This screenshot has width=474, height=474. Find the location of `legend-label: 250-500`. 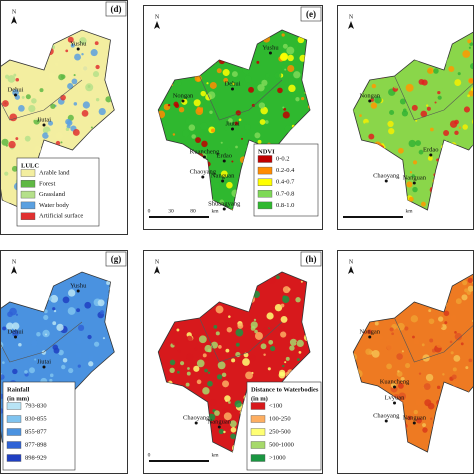

legend-label: 250-500 is located at coordinates (280, 431).